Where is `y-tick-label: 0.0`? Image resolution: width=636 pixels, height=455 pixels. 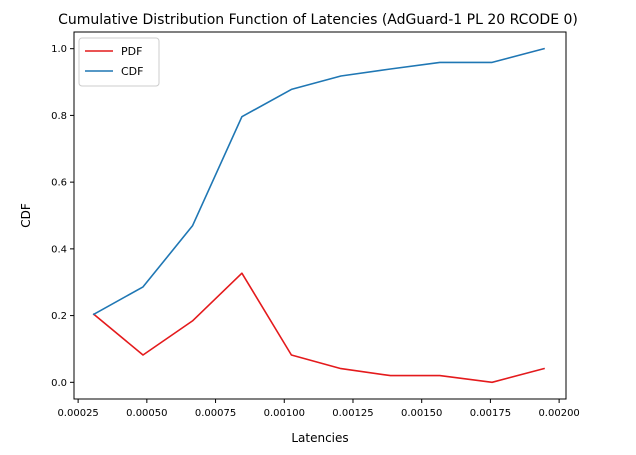
y-tick-label: 0.0 is located at coordinates (59, 383).